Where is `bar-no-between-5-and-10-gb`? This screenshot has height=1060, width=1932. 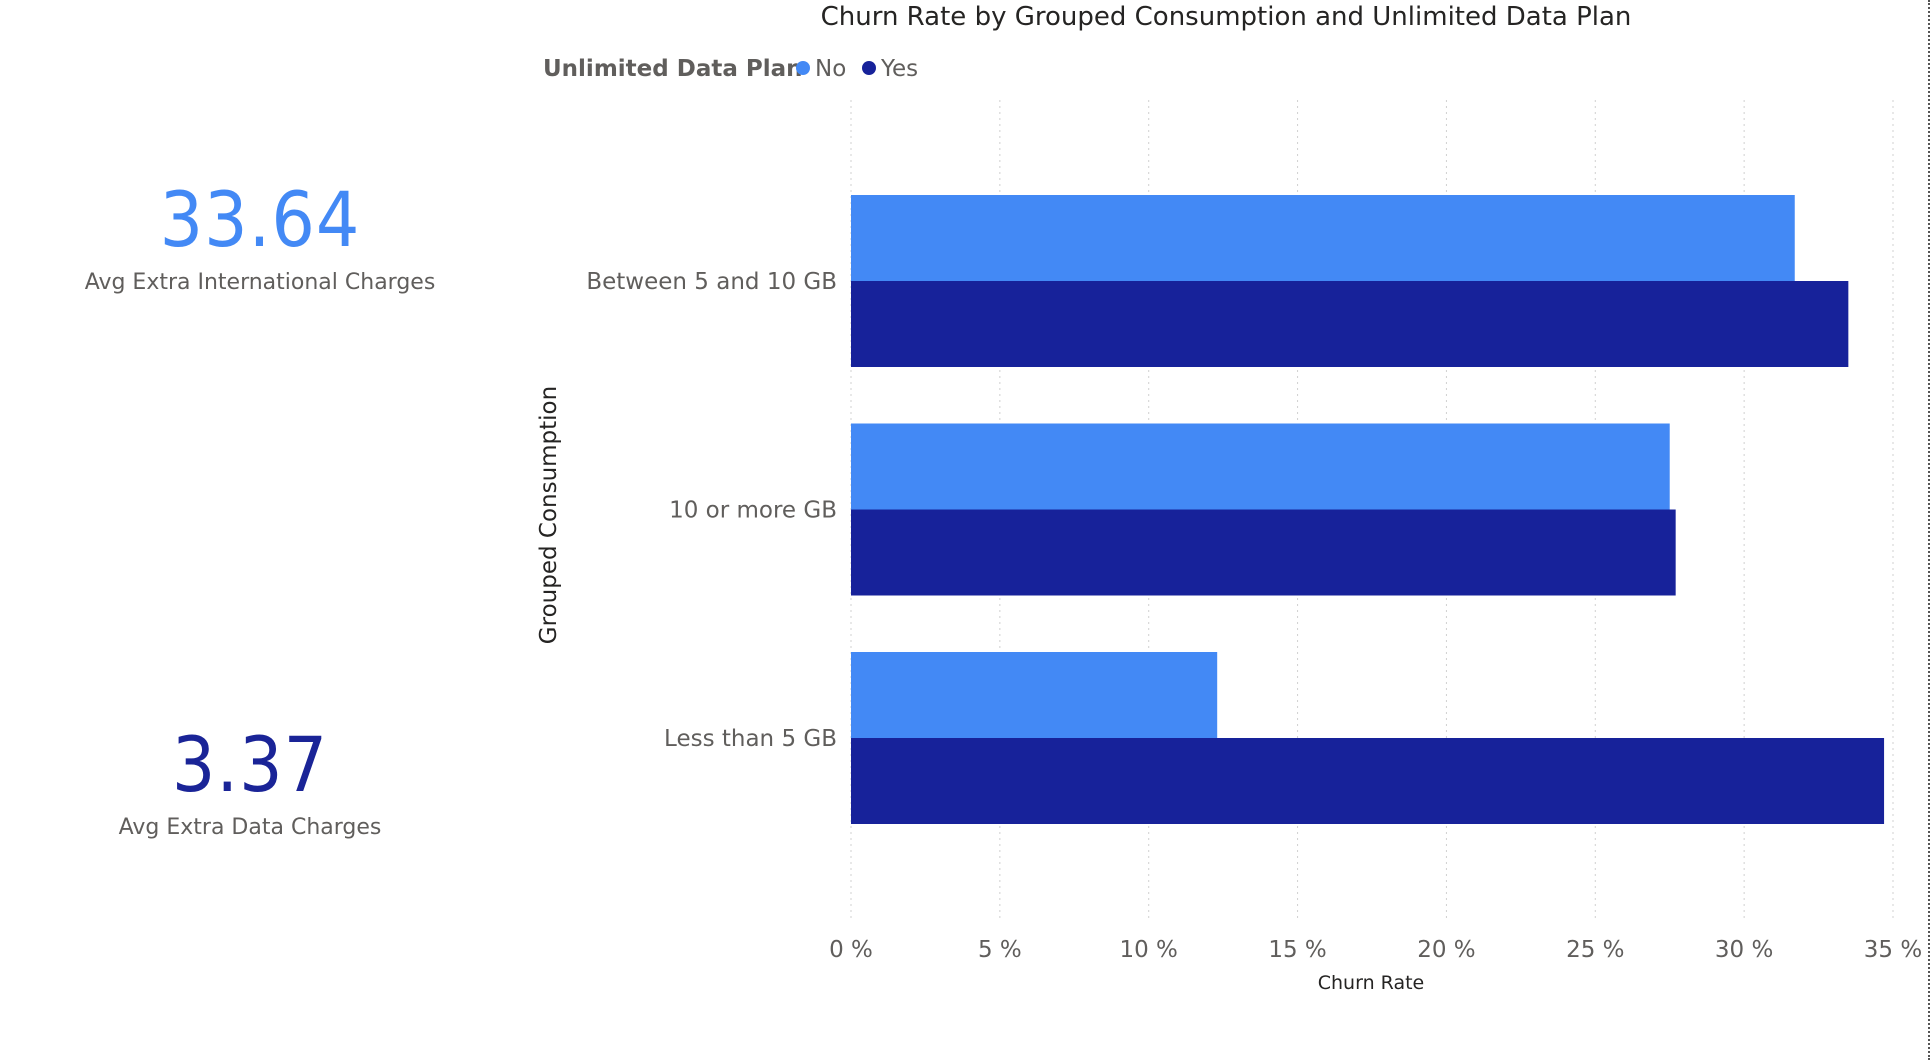
bar-no-between-5-and-10-gb is located at coordinates (1323, 238).